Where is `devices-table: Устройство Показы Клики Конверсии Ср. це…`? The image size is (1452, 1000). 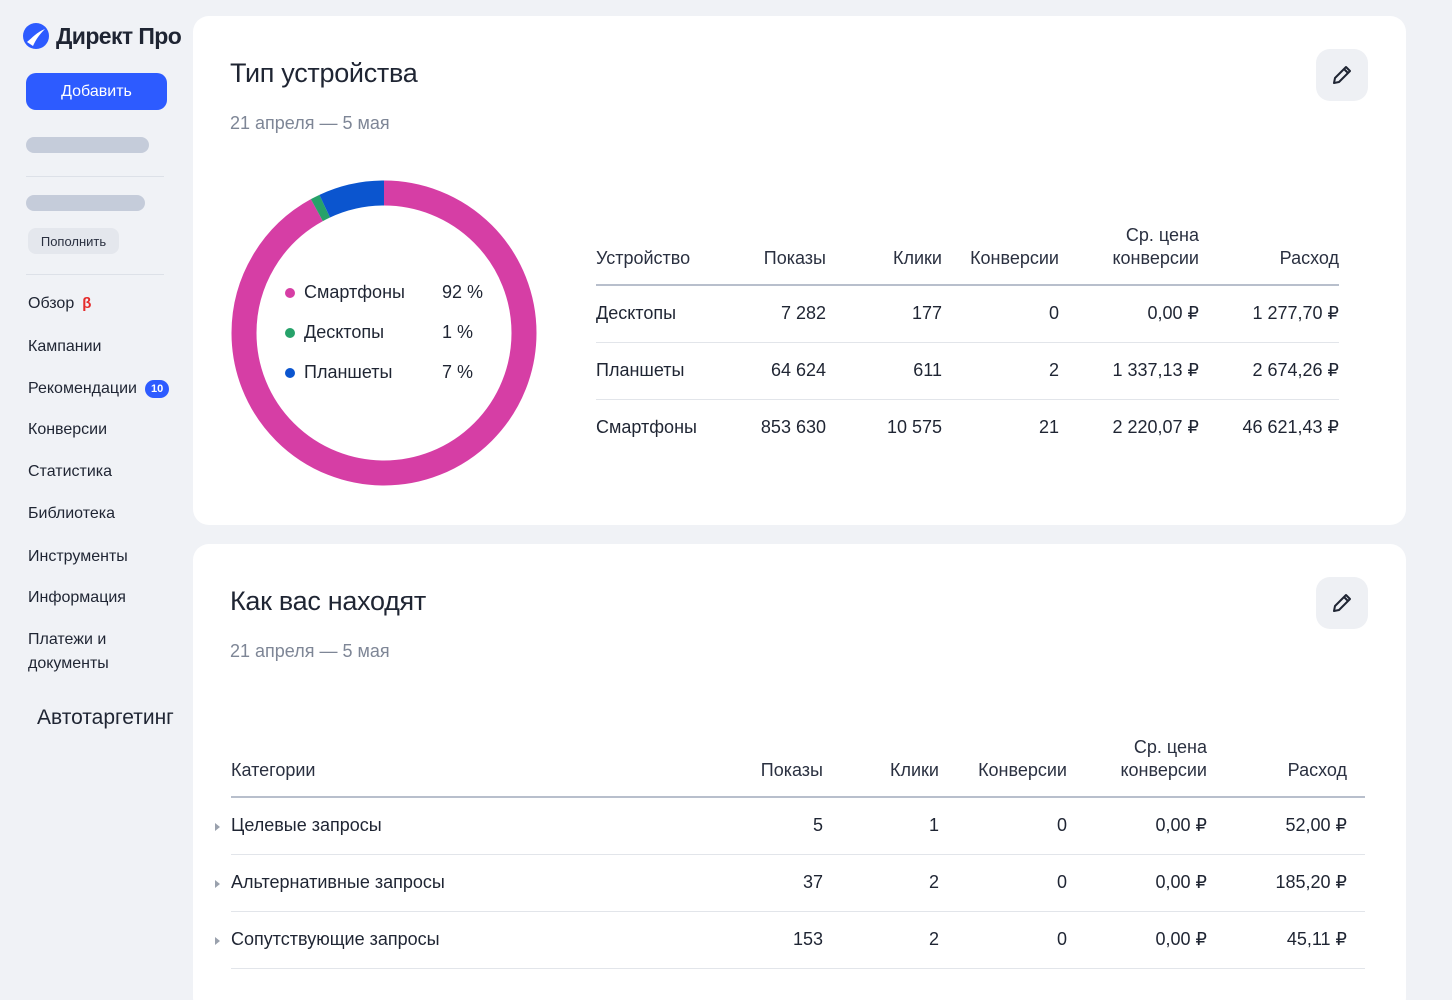 devices-table: Устройство Показы Клики Конверсии Ср. це… is located at coordinates (967, 340).